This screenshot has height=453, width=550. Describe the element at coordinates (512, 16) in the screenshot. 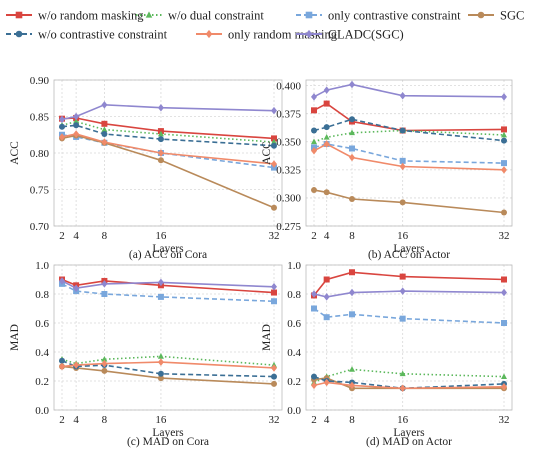

I see `legend-label: SGC` at that location.